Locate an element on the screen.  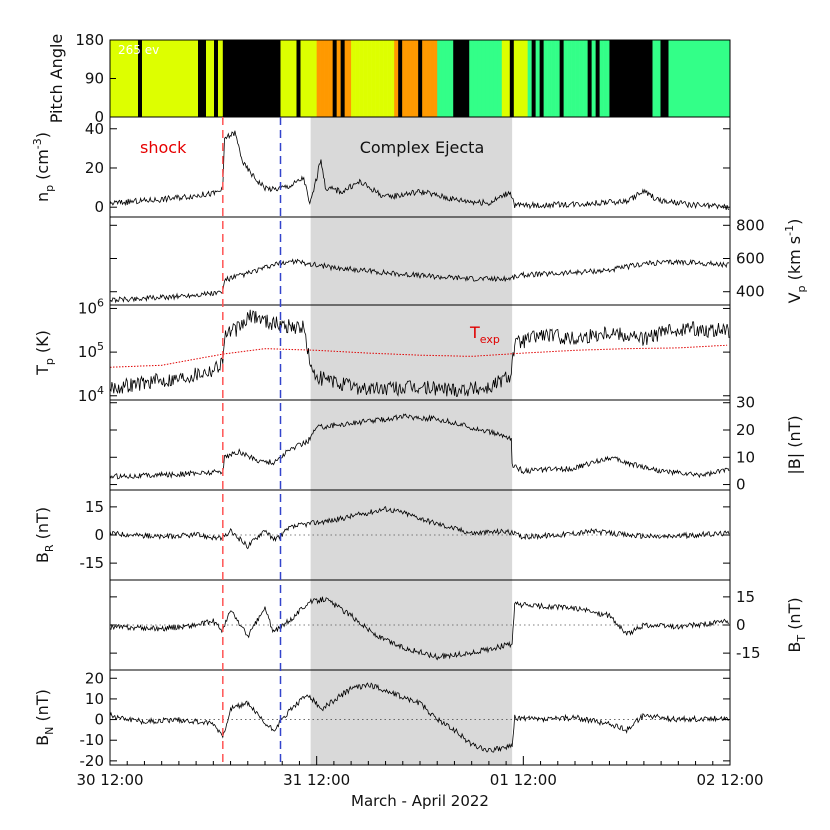
ytick-label: 400 is located at coordinates (750, 292).